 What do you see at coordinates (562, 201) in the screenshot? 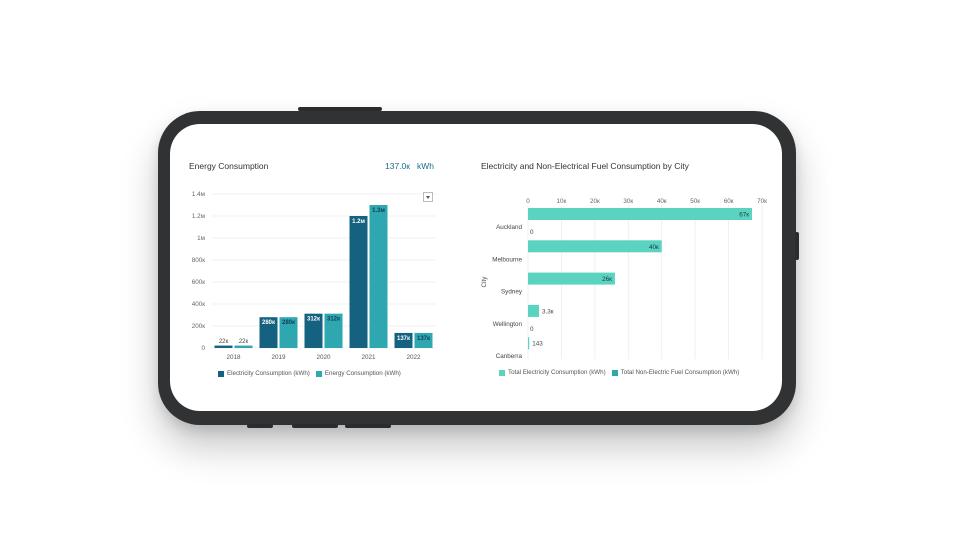
I see `x-tick-label: 10к` at bounding box center [562, 201].